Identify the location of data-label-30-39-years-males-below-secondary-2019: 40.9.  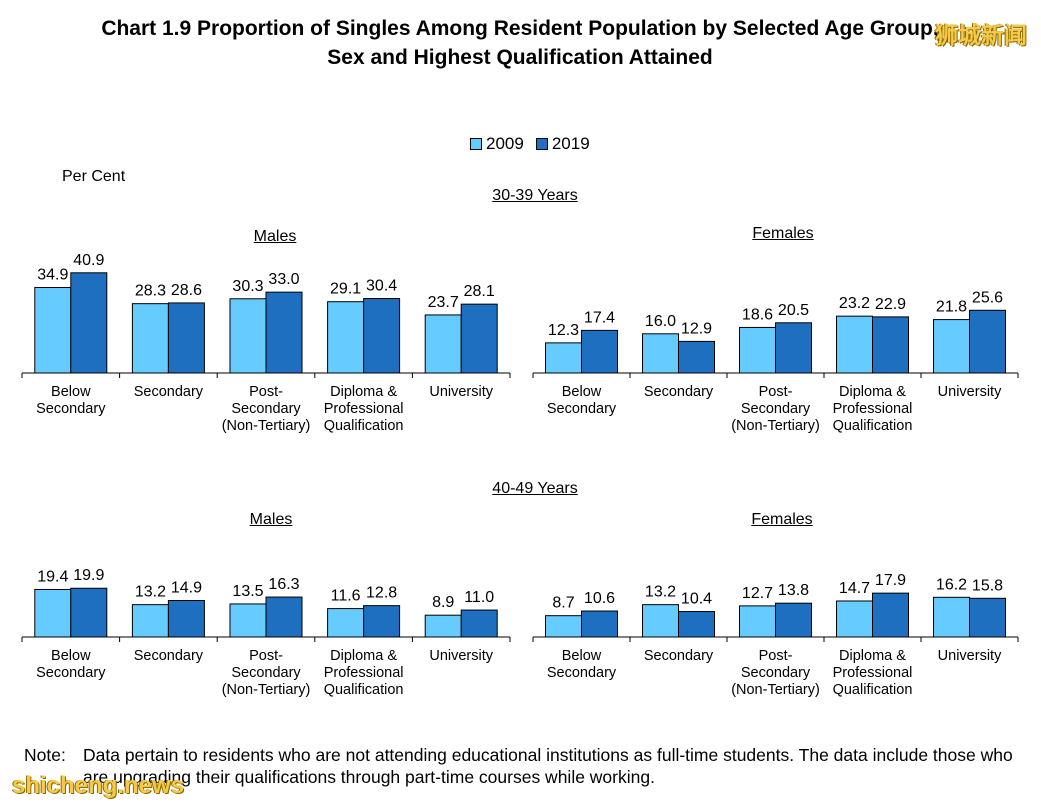
(88, 260).